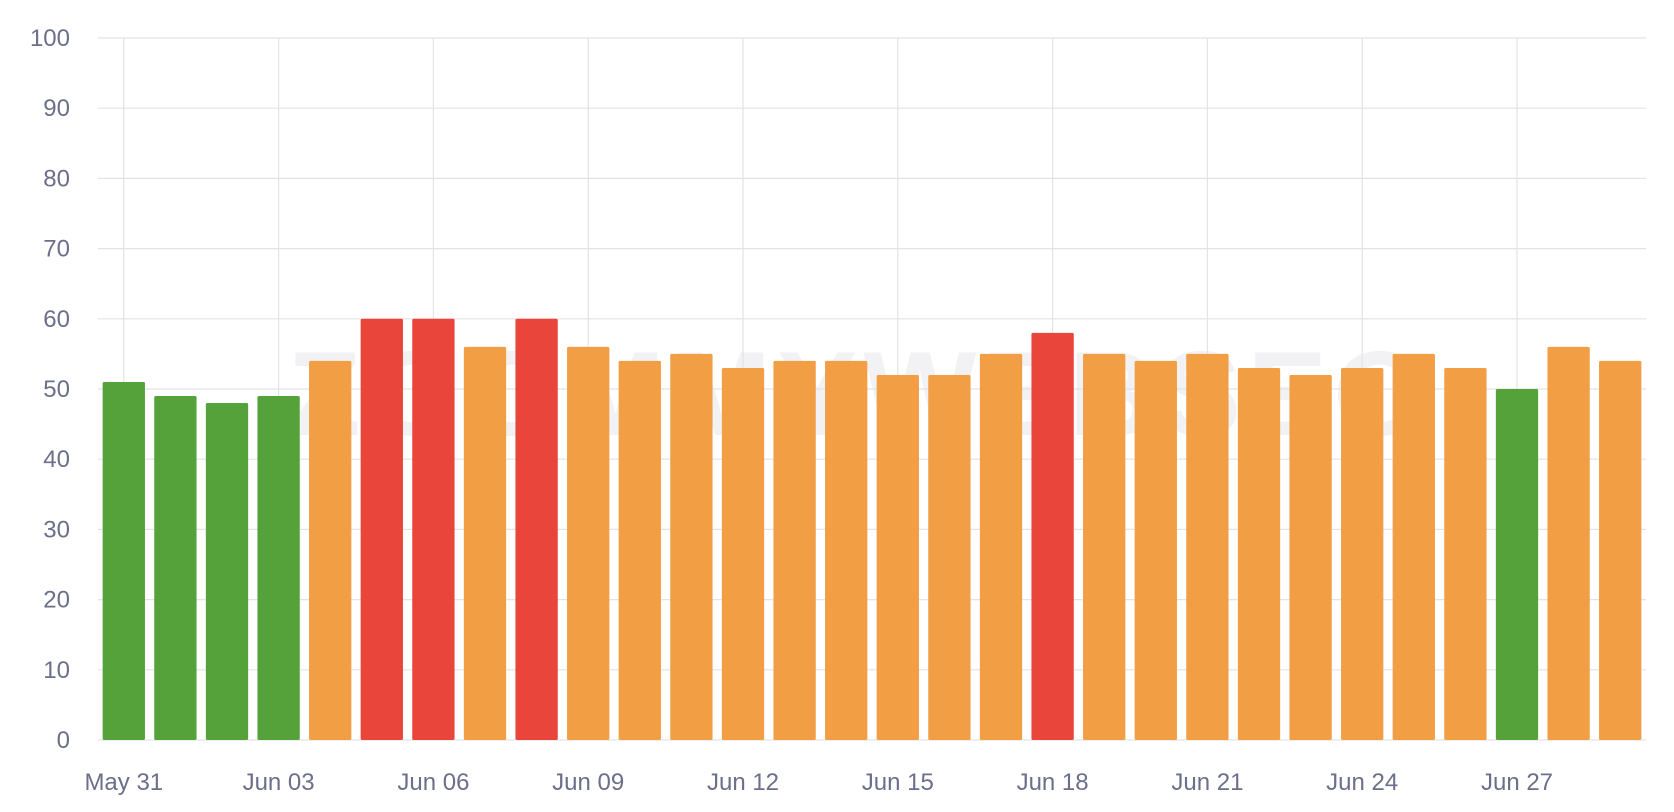 The image size is (1674, 812). I want to click on x-tick-label: Jun 06, so click(433, 782).